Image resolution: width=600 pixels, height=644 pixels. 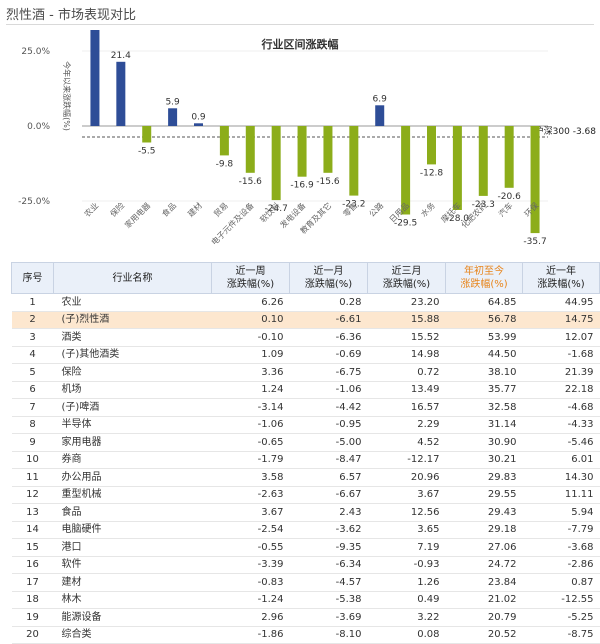 What do you see at coordinates (328, 320) in the screenshot?
I see `value-cell: -6.61` at bounding box center [328, 320].